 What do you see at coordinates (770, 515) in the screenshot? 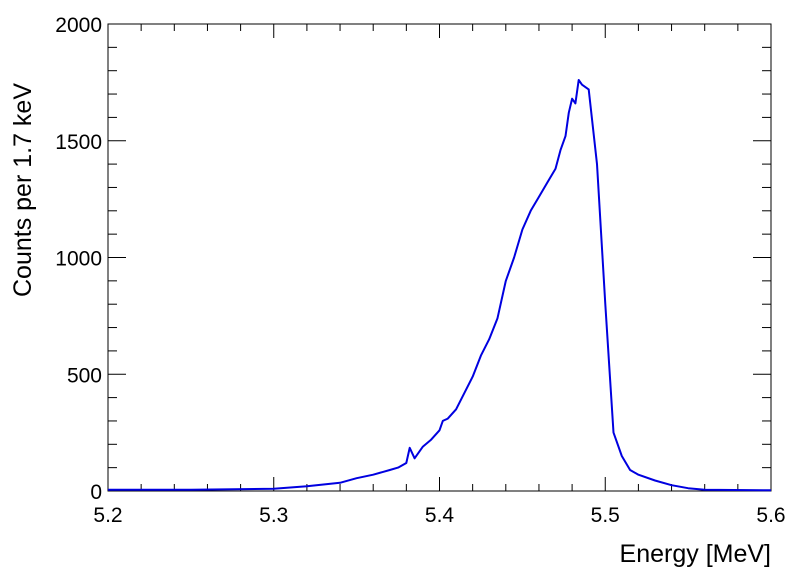
I see `x-tick-label: 5.6` at bounding box center [770, 515].